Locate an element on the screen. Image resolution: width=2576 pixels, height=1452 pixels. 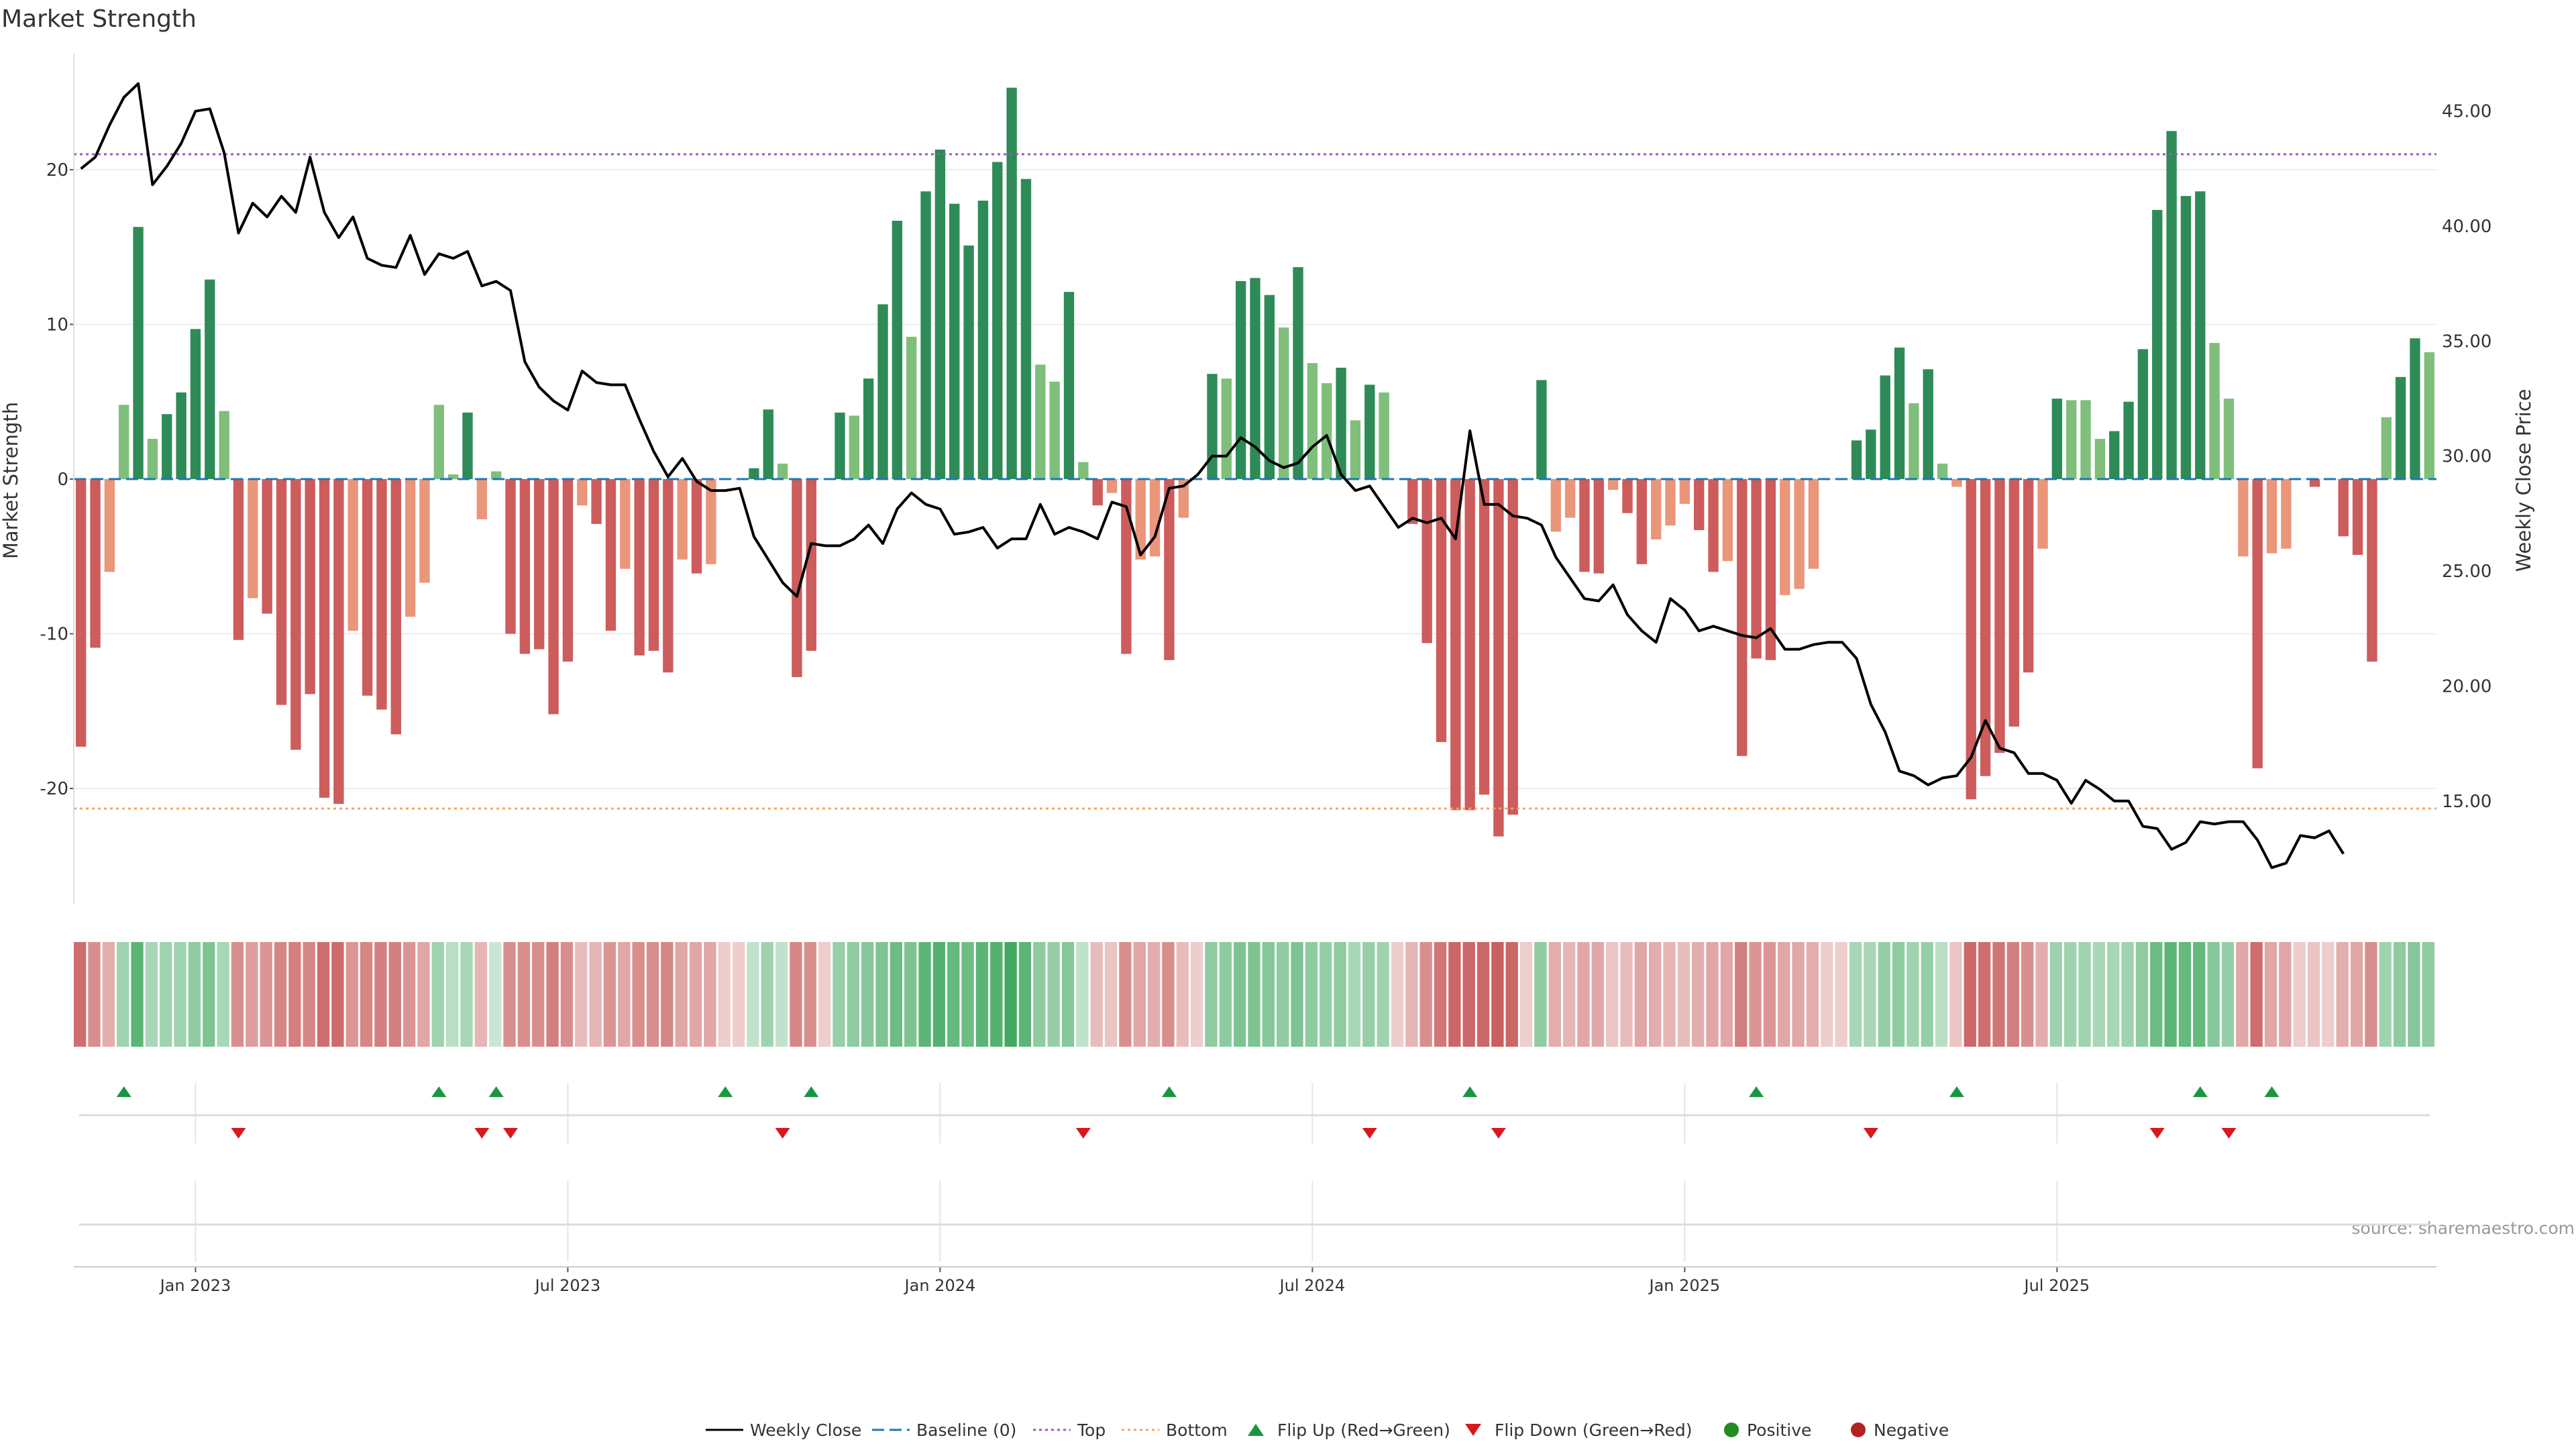
legend-weekly-close: Weekly Close is located at coordinates (783, 1430).